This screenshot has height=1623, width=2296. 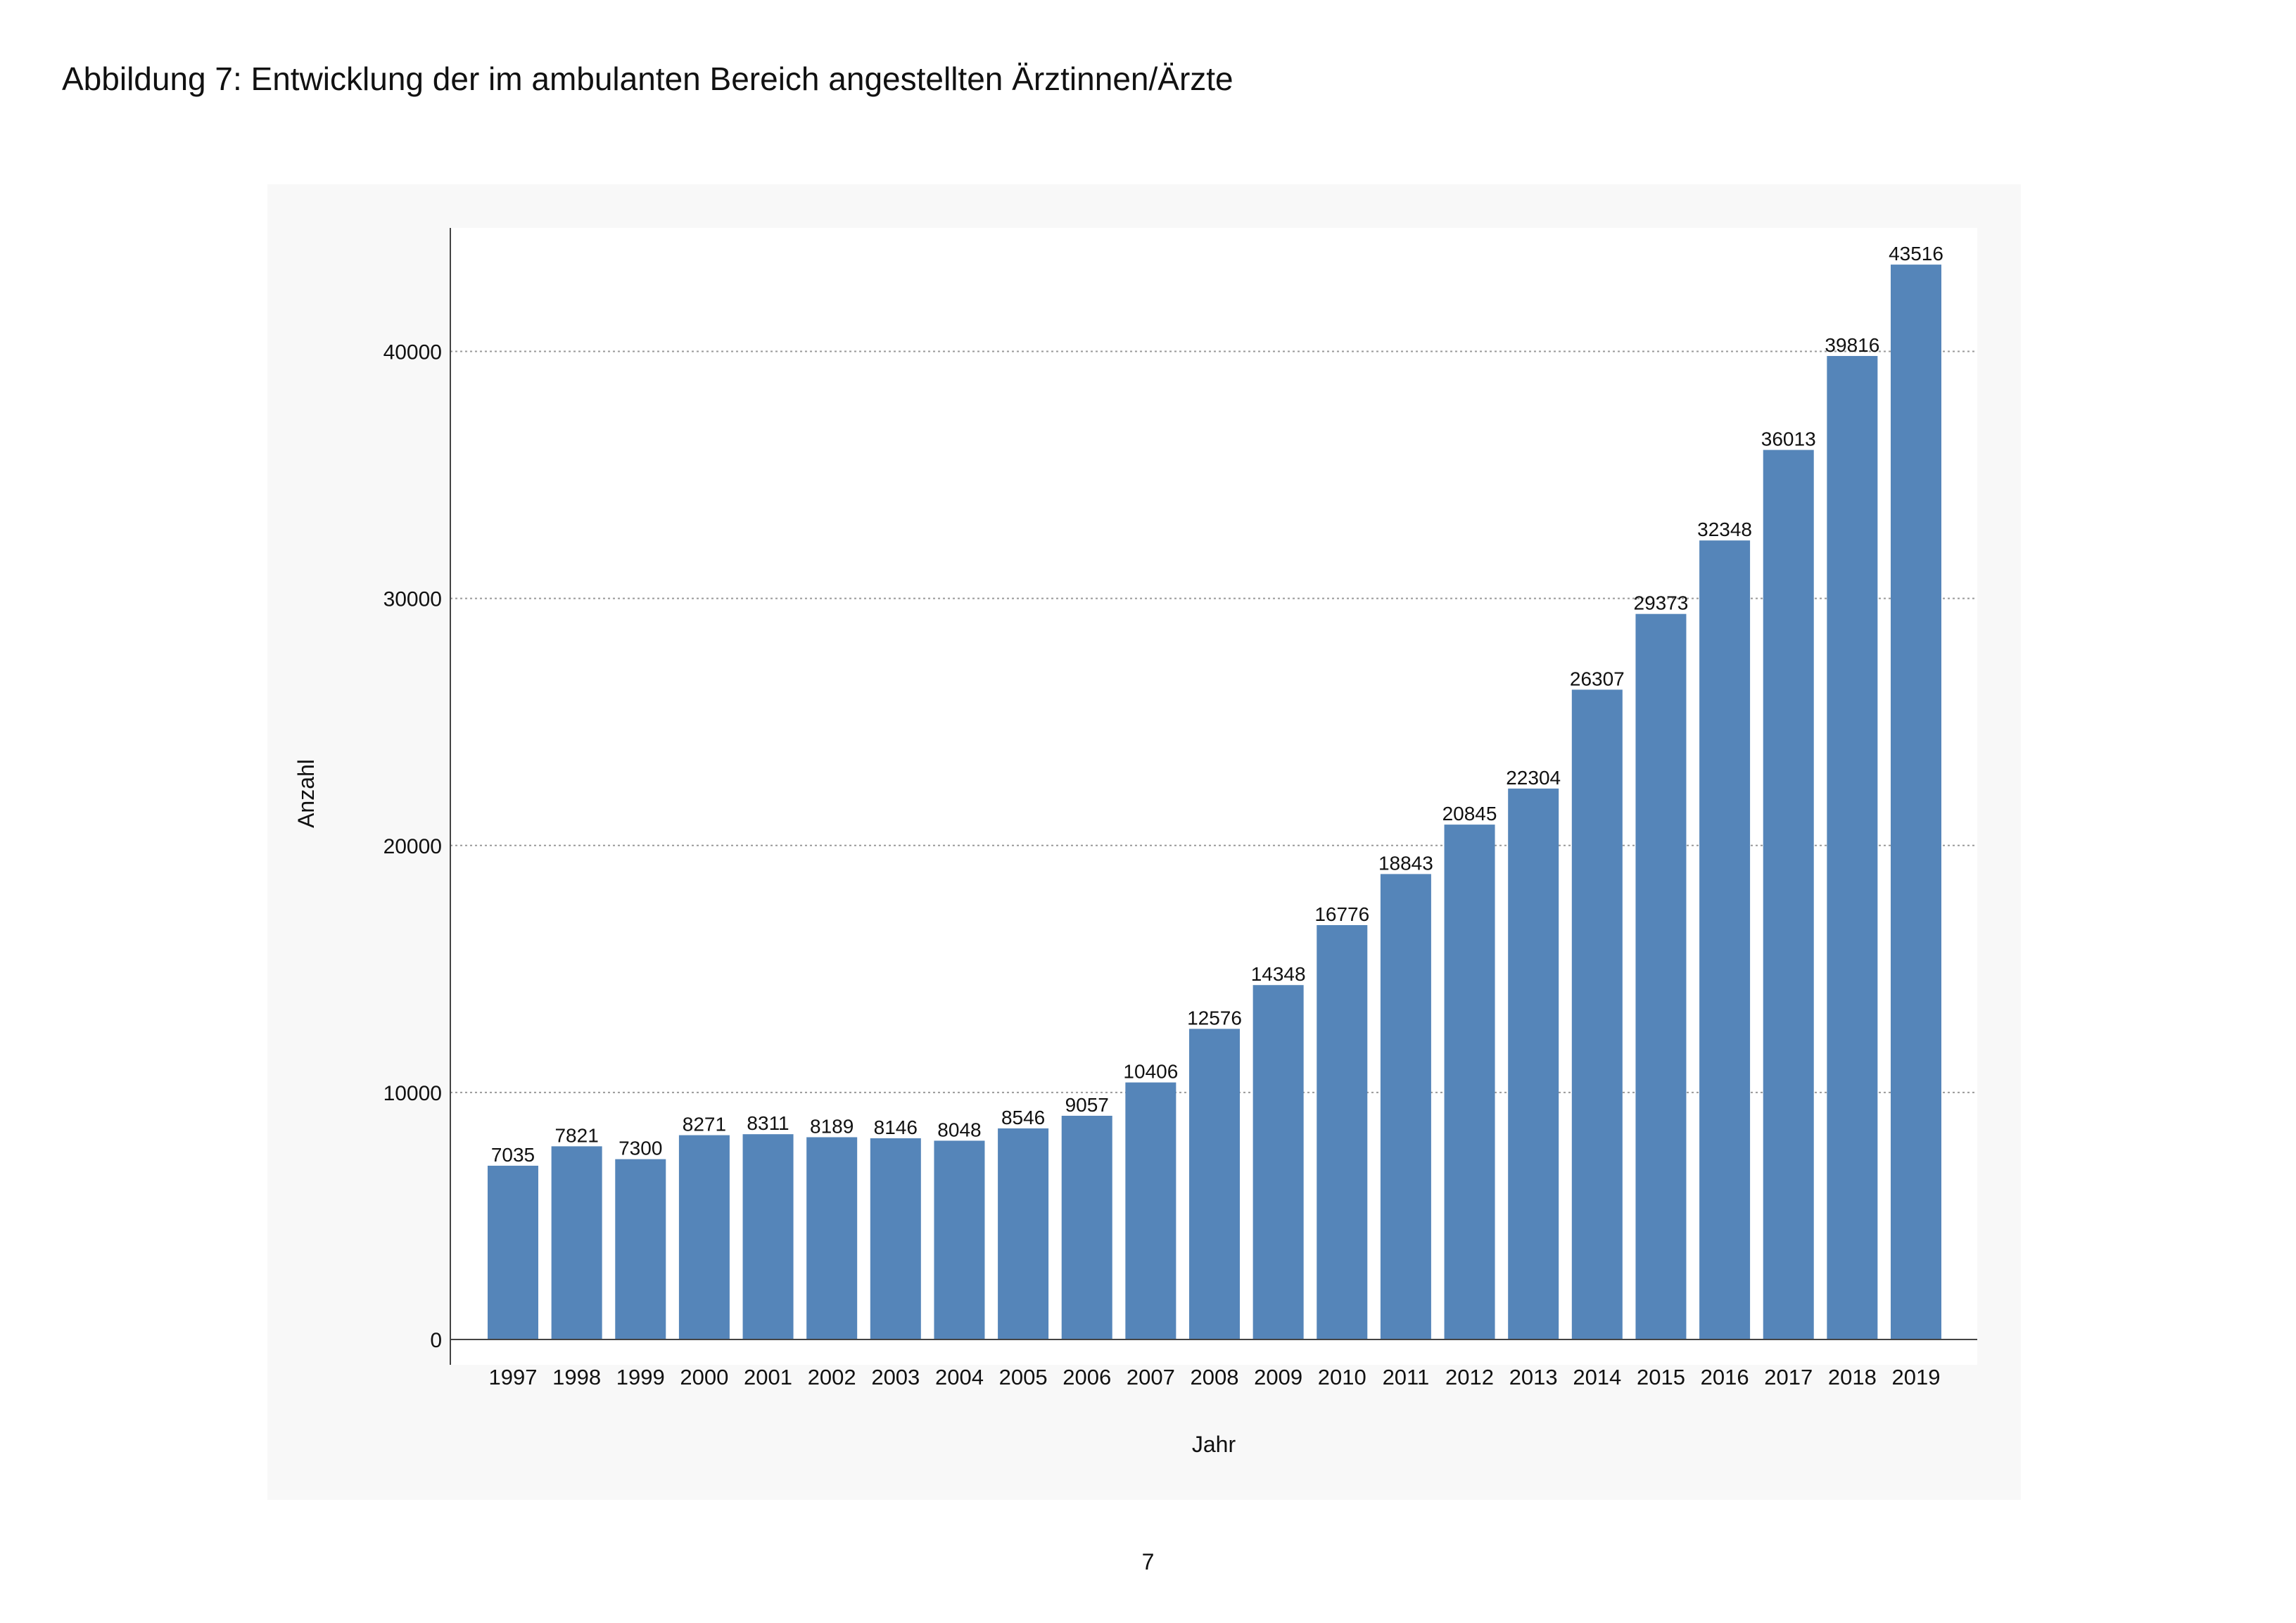 I want to click on data-label: 20845, so click(x=1469, y=814).